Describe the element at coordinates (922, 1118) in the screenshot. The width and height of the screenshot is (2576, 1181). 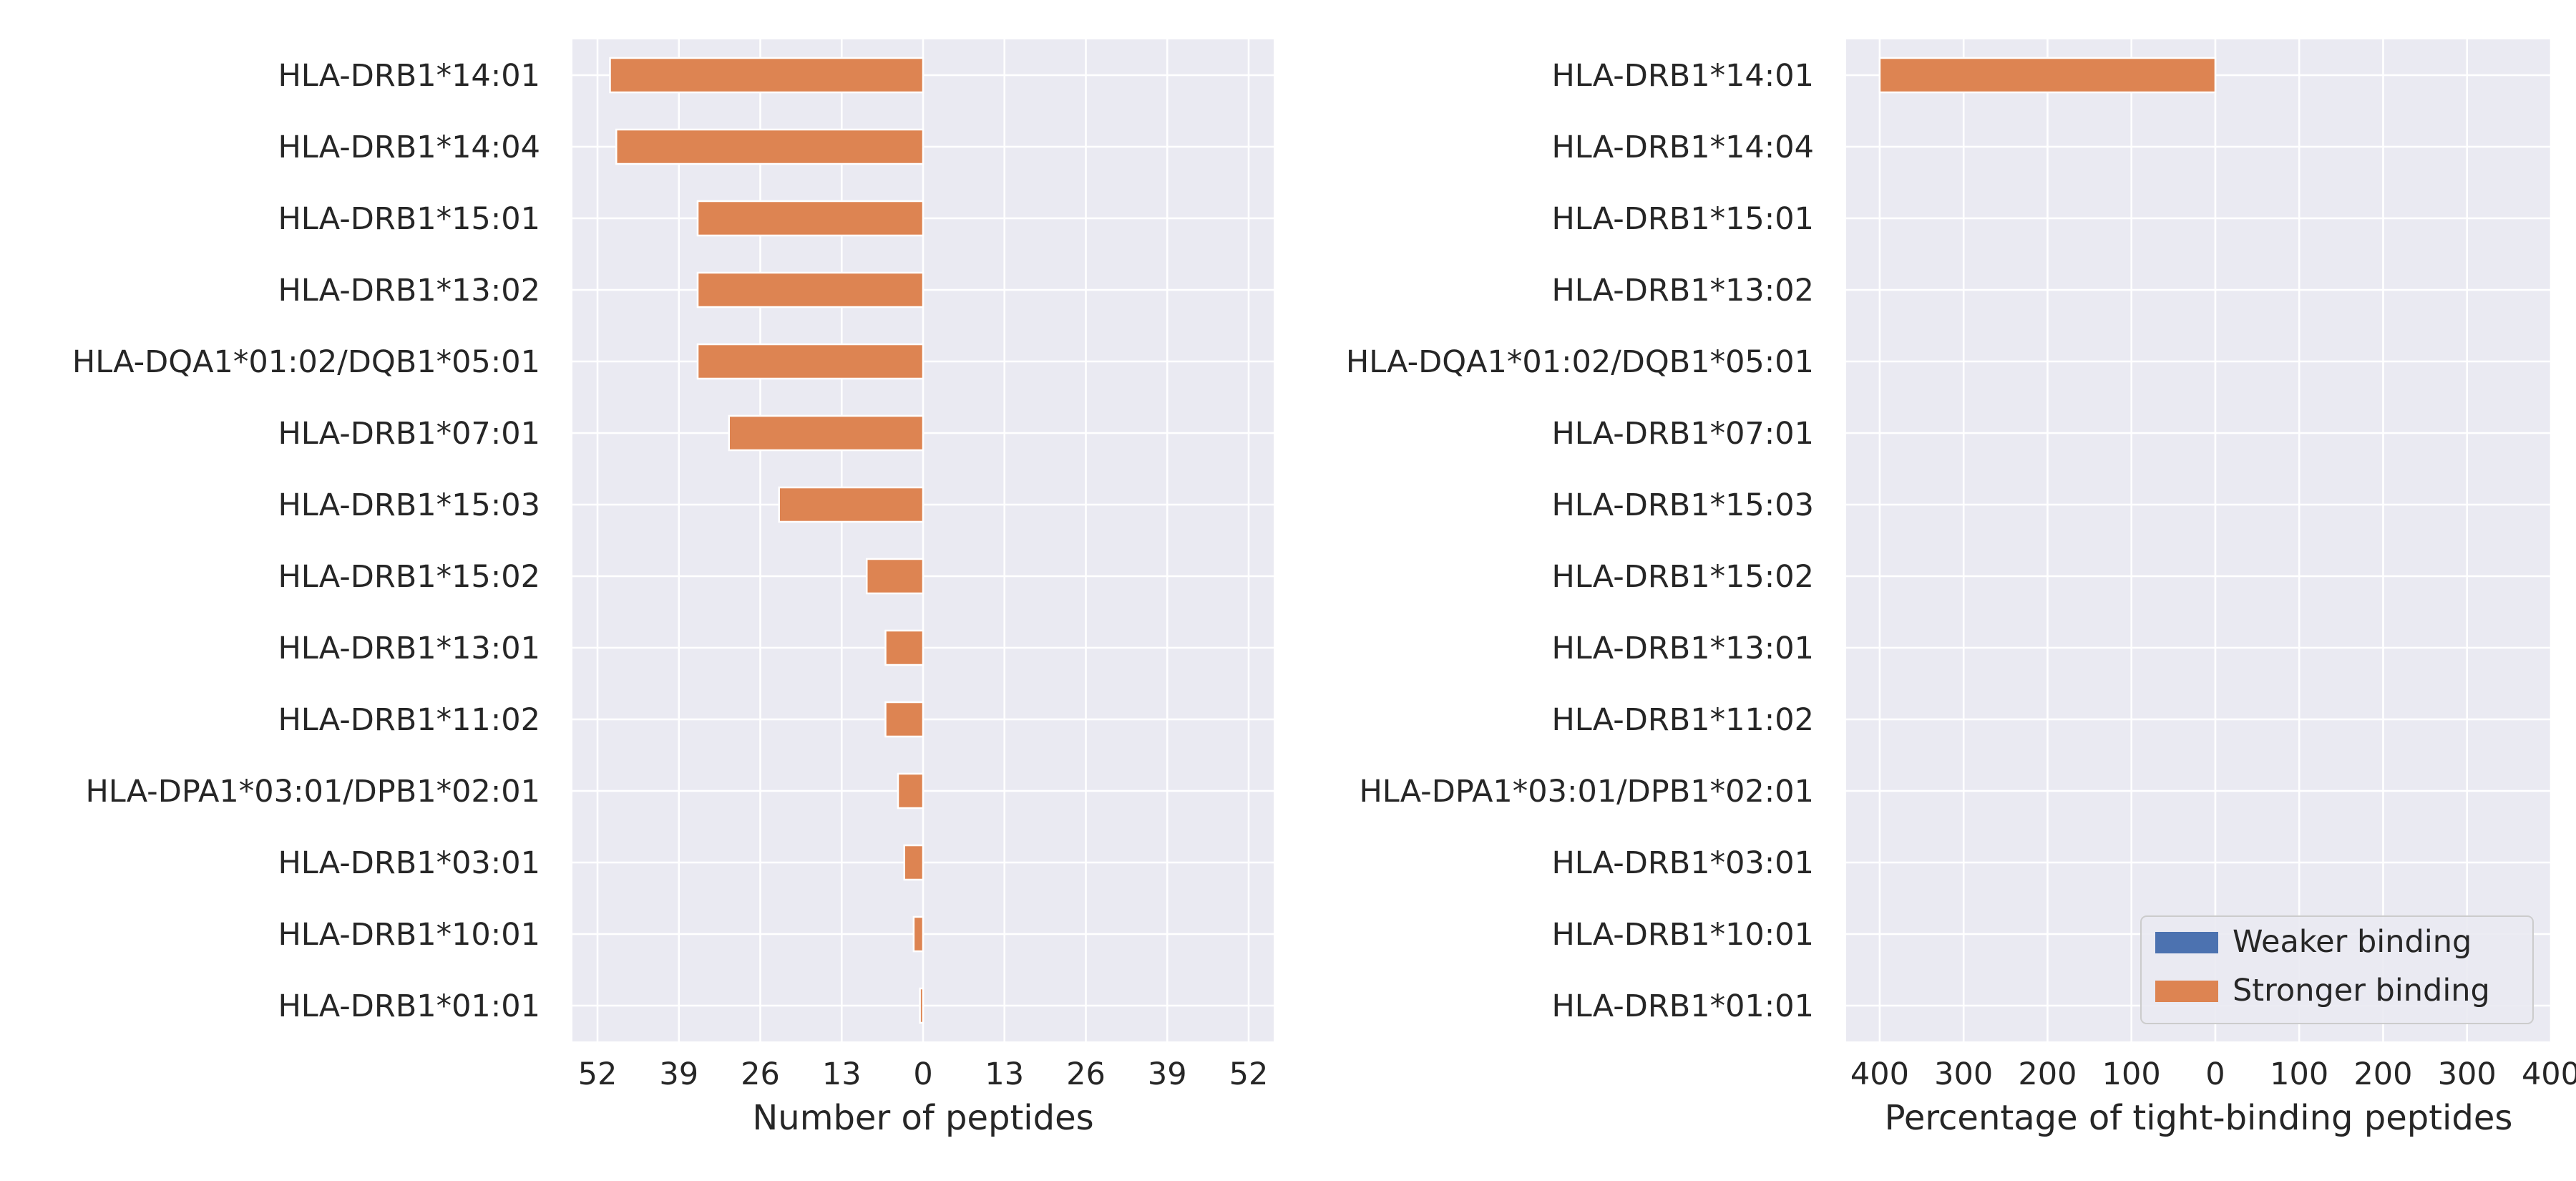
I see `x-axis-title: Number of peptides` at that location.